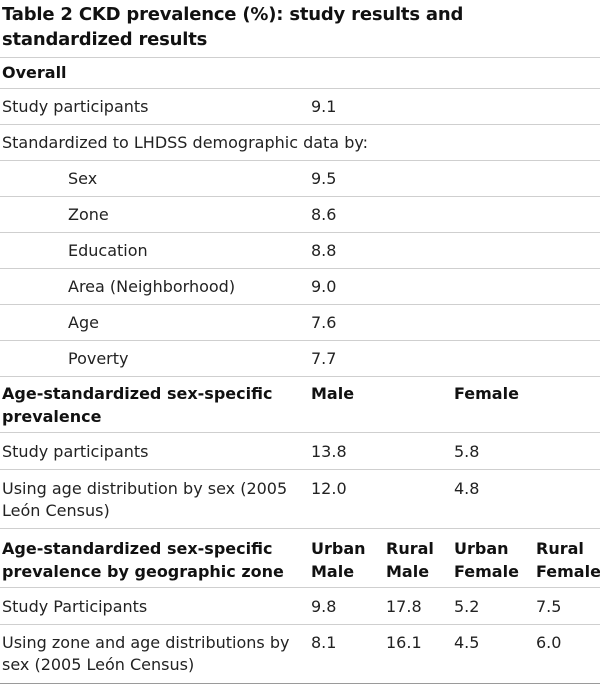 This screenshot has width=600, height=686. Describe the element at coordinates (300, 683) in the screenshot. I see `table-bottom-border` at that location.